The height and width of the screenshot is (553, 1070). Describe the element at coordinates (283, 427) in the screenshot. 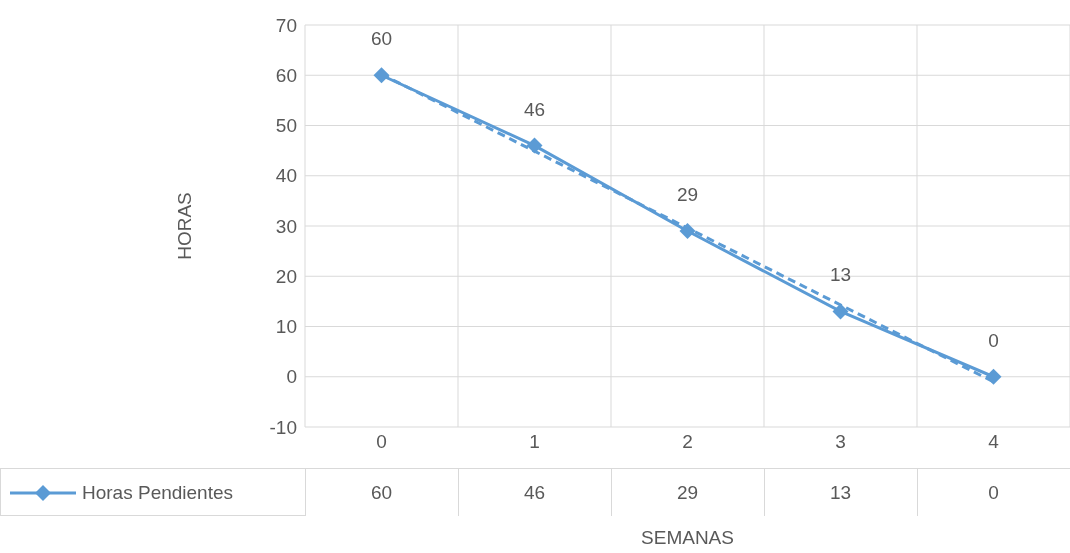

I see `y-tick-label: -10` at that location.